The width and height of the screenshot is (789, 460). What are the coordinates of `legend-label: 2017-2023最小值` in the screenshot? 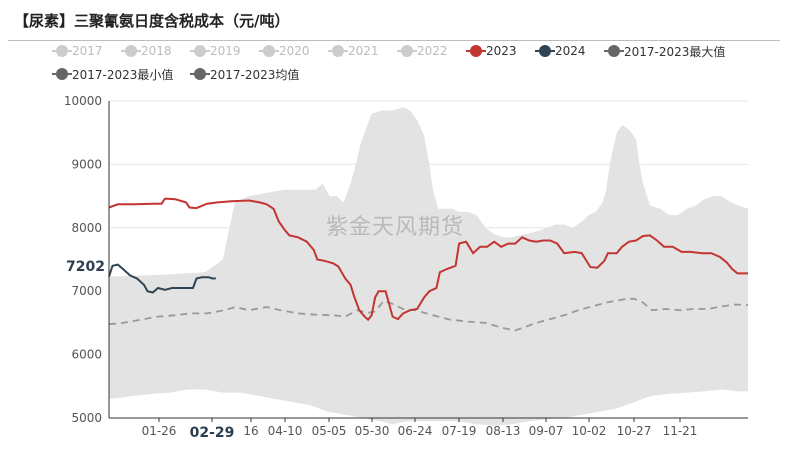 It's located at (123, 74).